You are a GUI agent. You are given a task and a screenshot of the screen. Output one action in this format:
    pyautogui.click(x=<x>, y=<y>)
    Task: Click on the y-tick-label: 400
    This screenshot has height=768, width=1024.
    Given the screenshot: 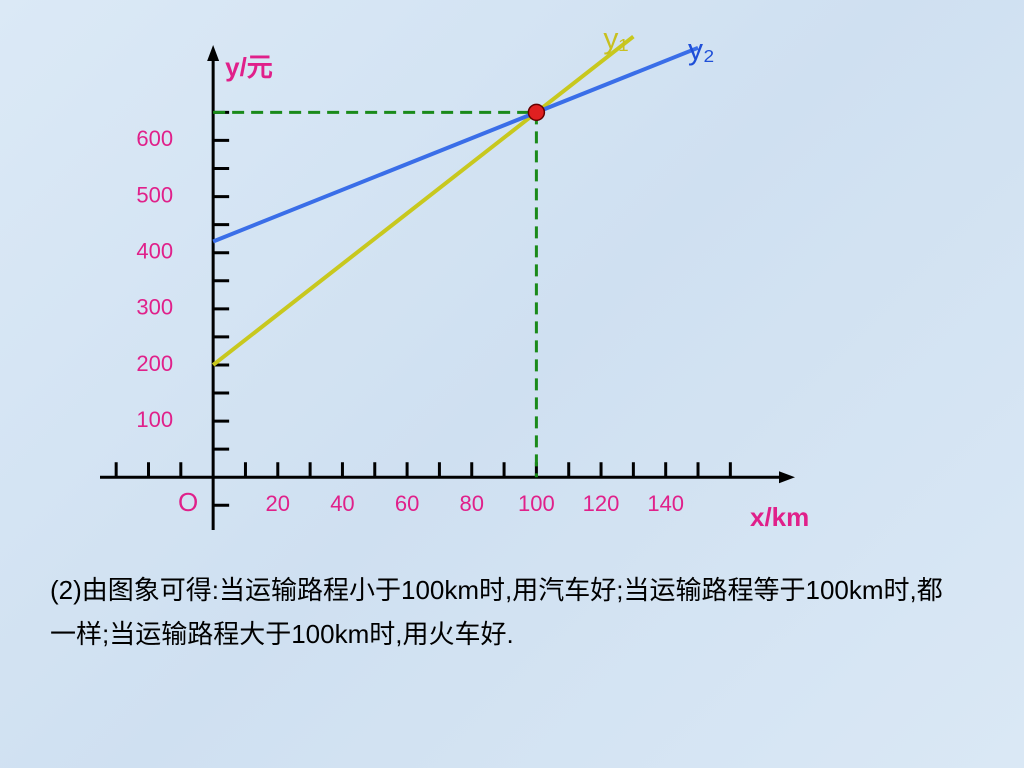 What is the action you would take?
    pyautogui.click(x=154, y=251)
    